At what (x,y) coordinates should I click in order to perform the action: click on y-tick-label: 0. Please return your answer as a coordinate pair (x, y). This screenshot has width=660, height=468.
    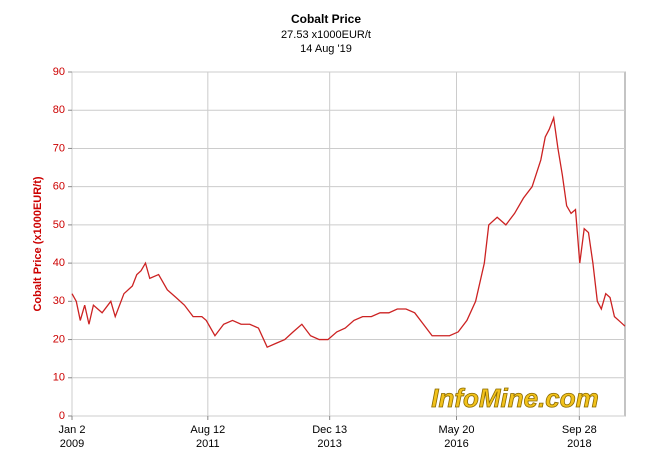
    Looking at the image, I should click on (62, 416).